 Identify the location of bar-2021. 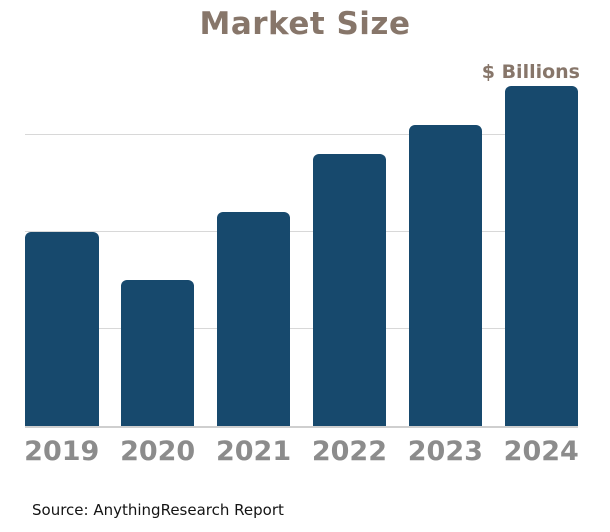
(253, 319).